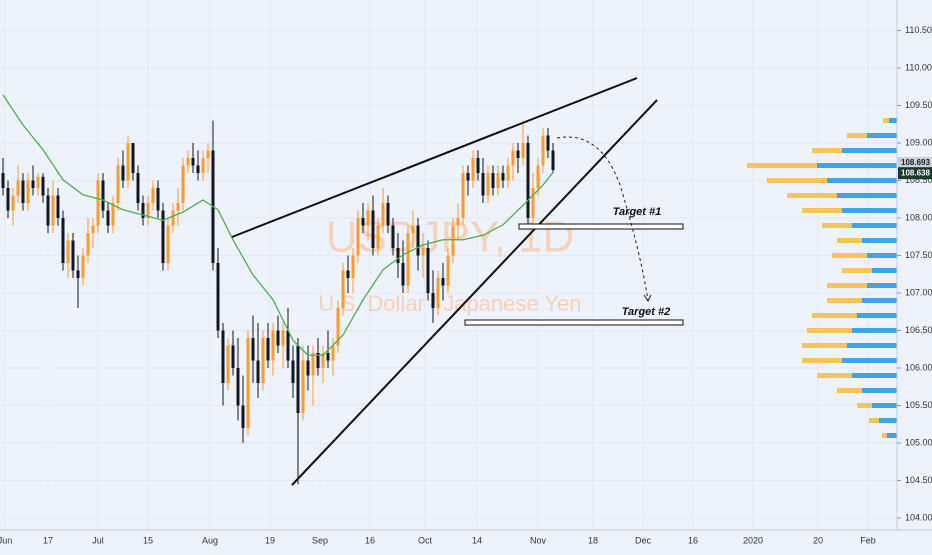 This screenshot has height=555, width=932. Describe the element at coordinates (918, 442) in the screenshot. I see `y-tick-label: 105.000` at that location.